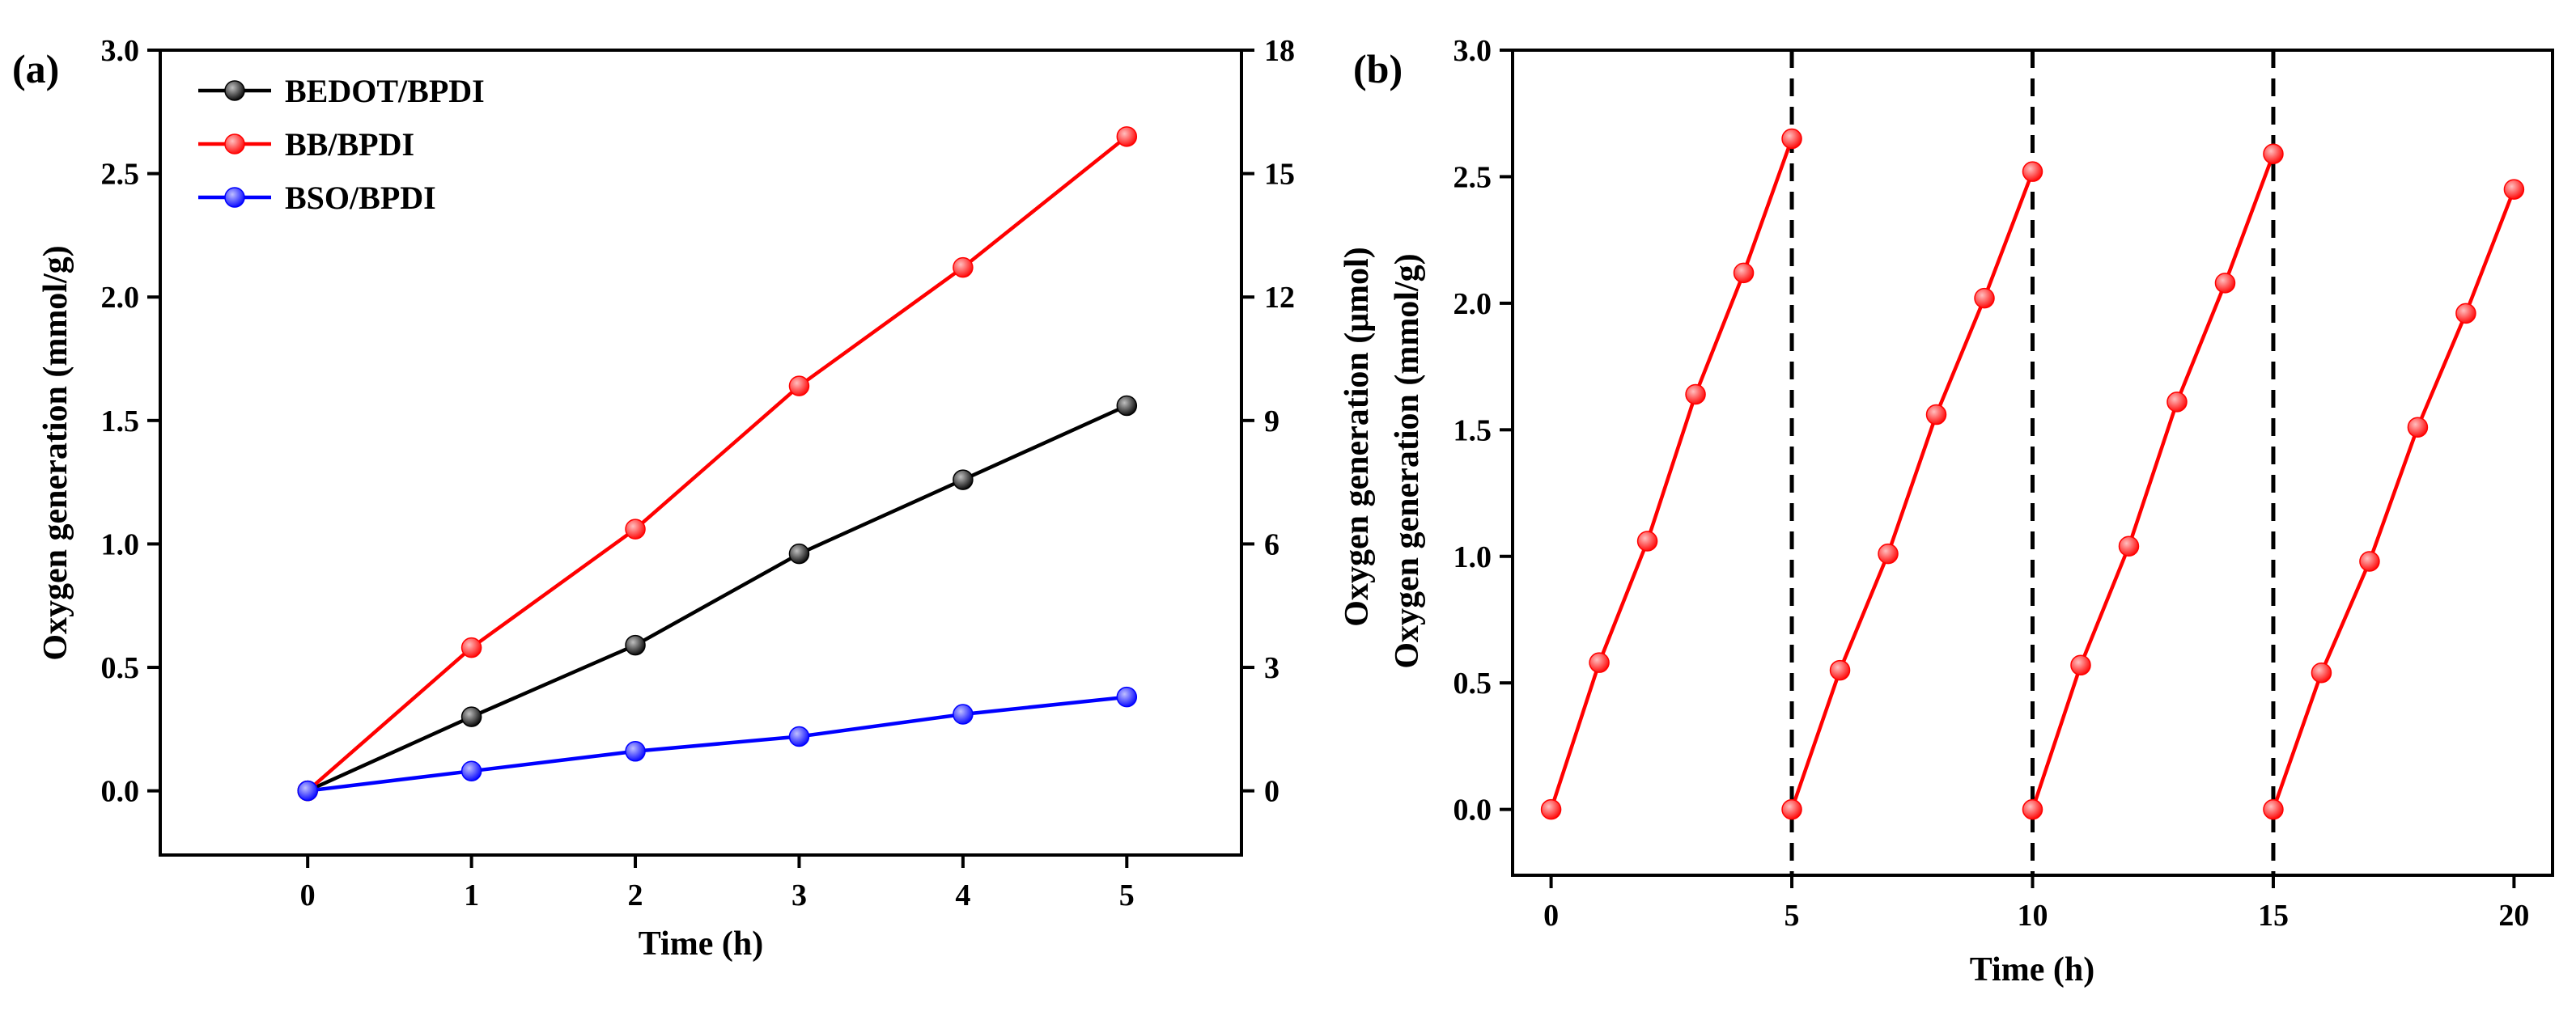 The height and width of the screenshot is (1016, 2576). What do you see at coordinates (1272, 668) in the screenshot?
I see `panel-a-y2-tick-label: 3` at bounding box center [1272, 668].